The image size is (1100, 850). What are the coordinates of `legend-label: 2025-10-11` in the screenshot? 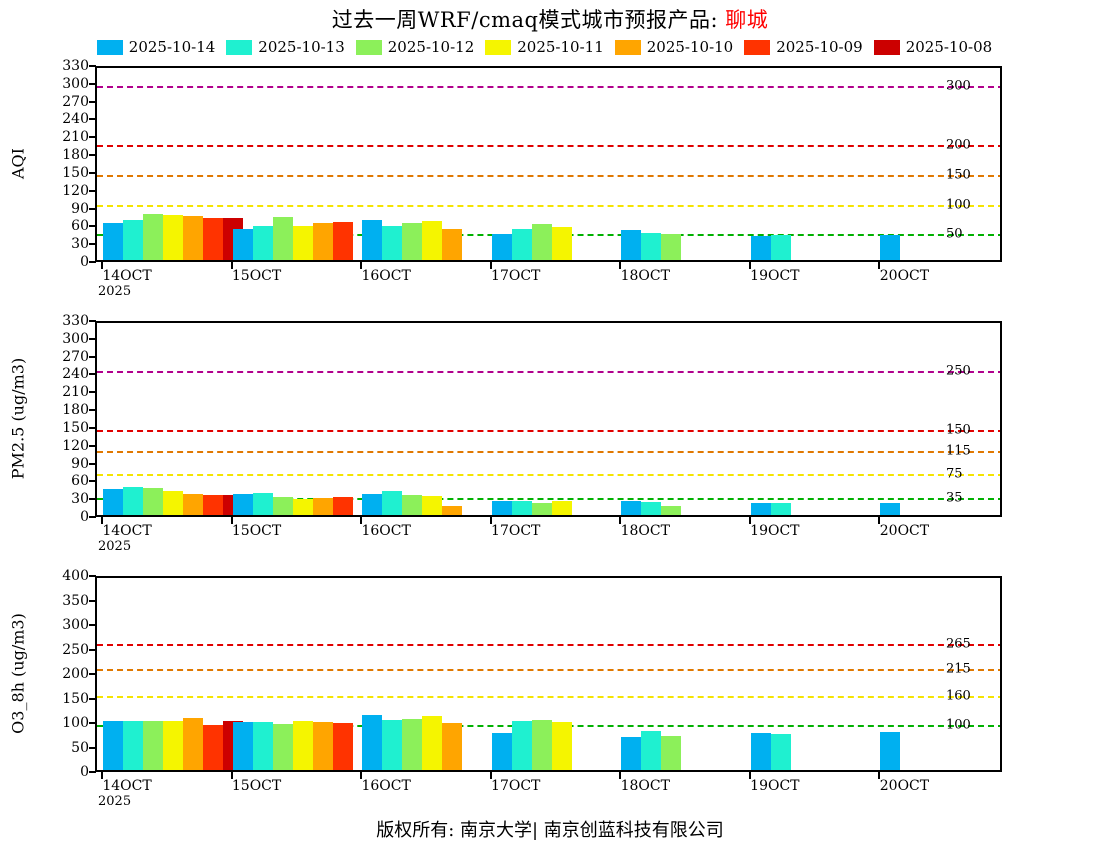 It's located at (560, 47).